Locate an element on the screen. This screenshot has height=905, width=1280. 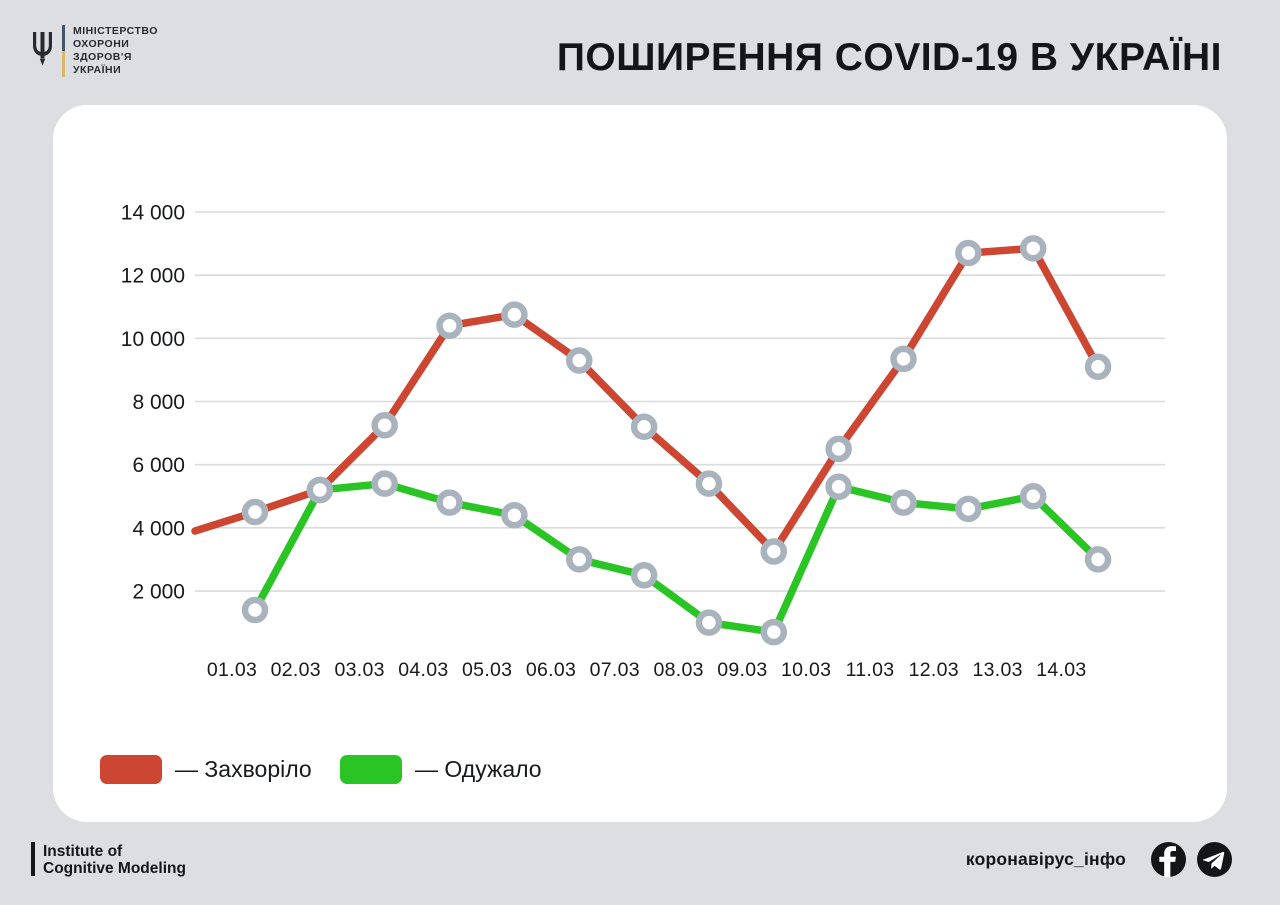
y-axis-label: 6 000 is located at coordinates (158, 465).